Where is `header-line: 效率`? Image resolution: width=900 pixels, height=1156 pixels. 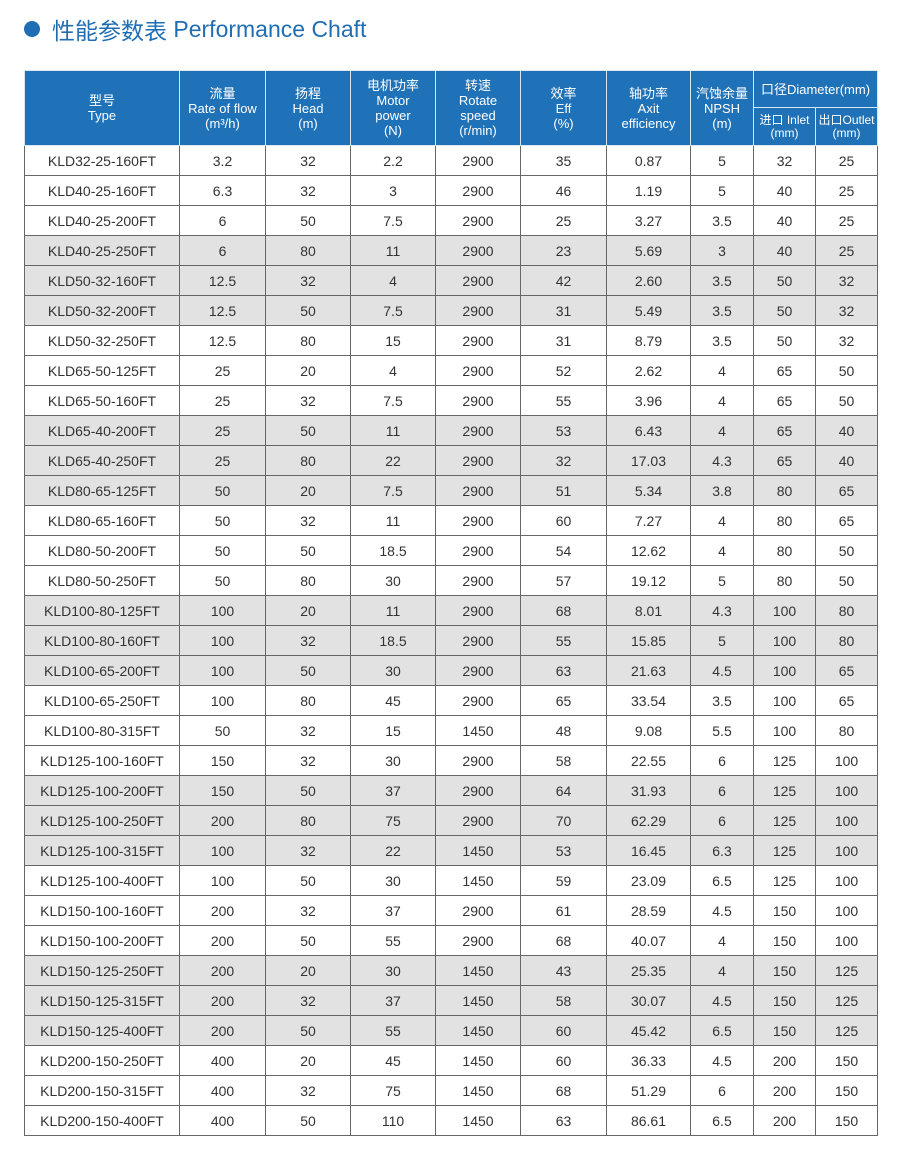
header-line: 效率 is located at coordinates (563, 93).